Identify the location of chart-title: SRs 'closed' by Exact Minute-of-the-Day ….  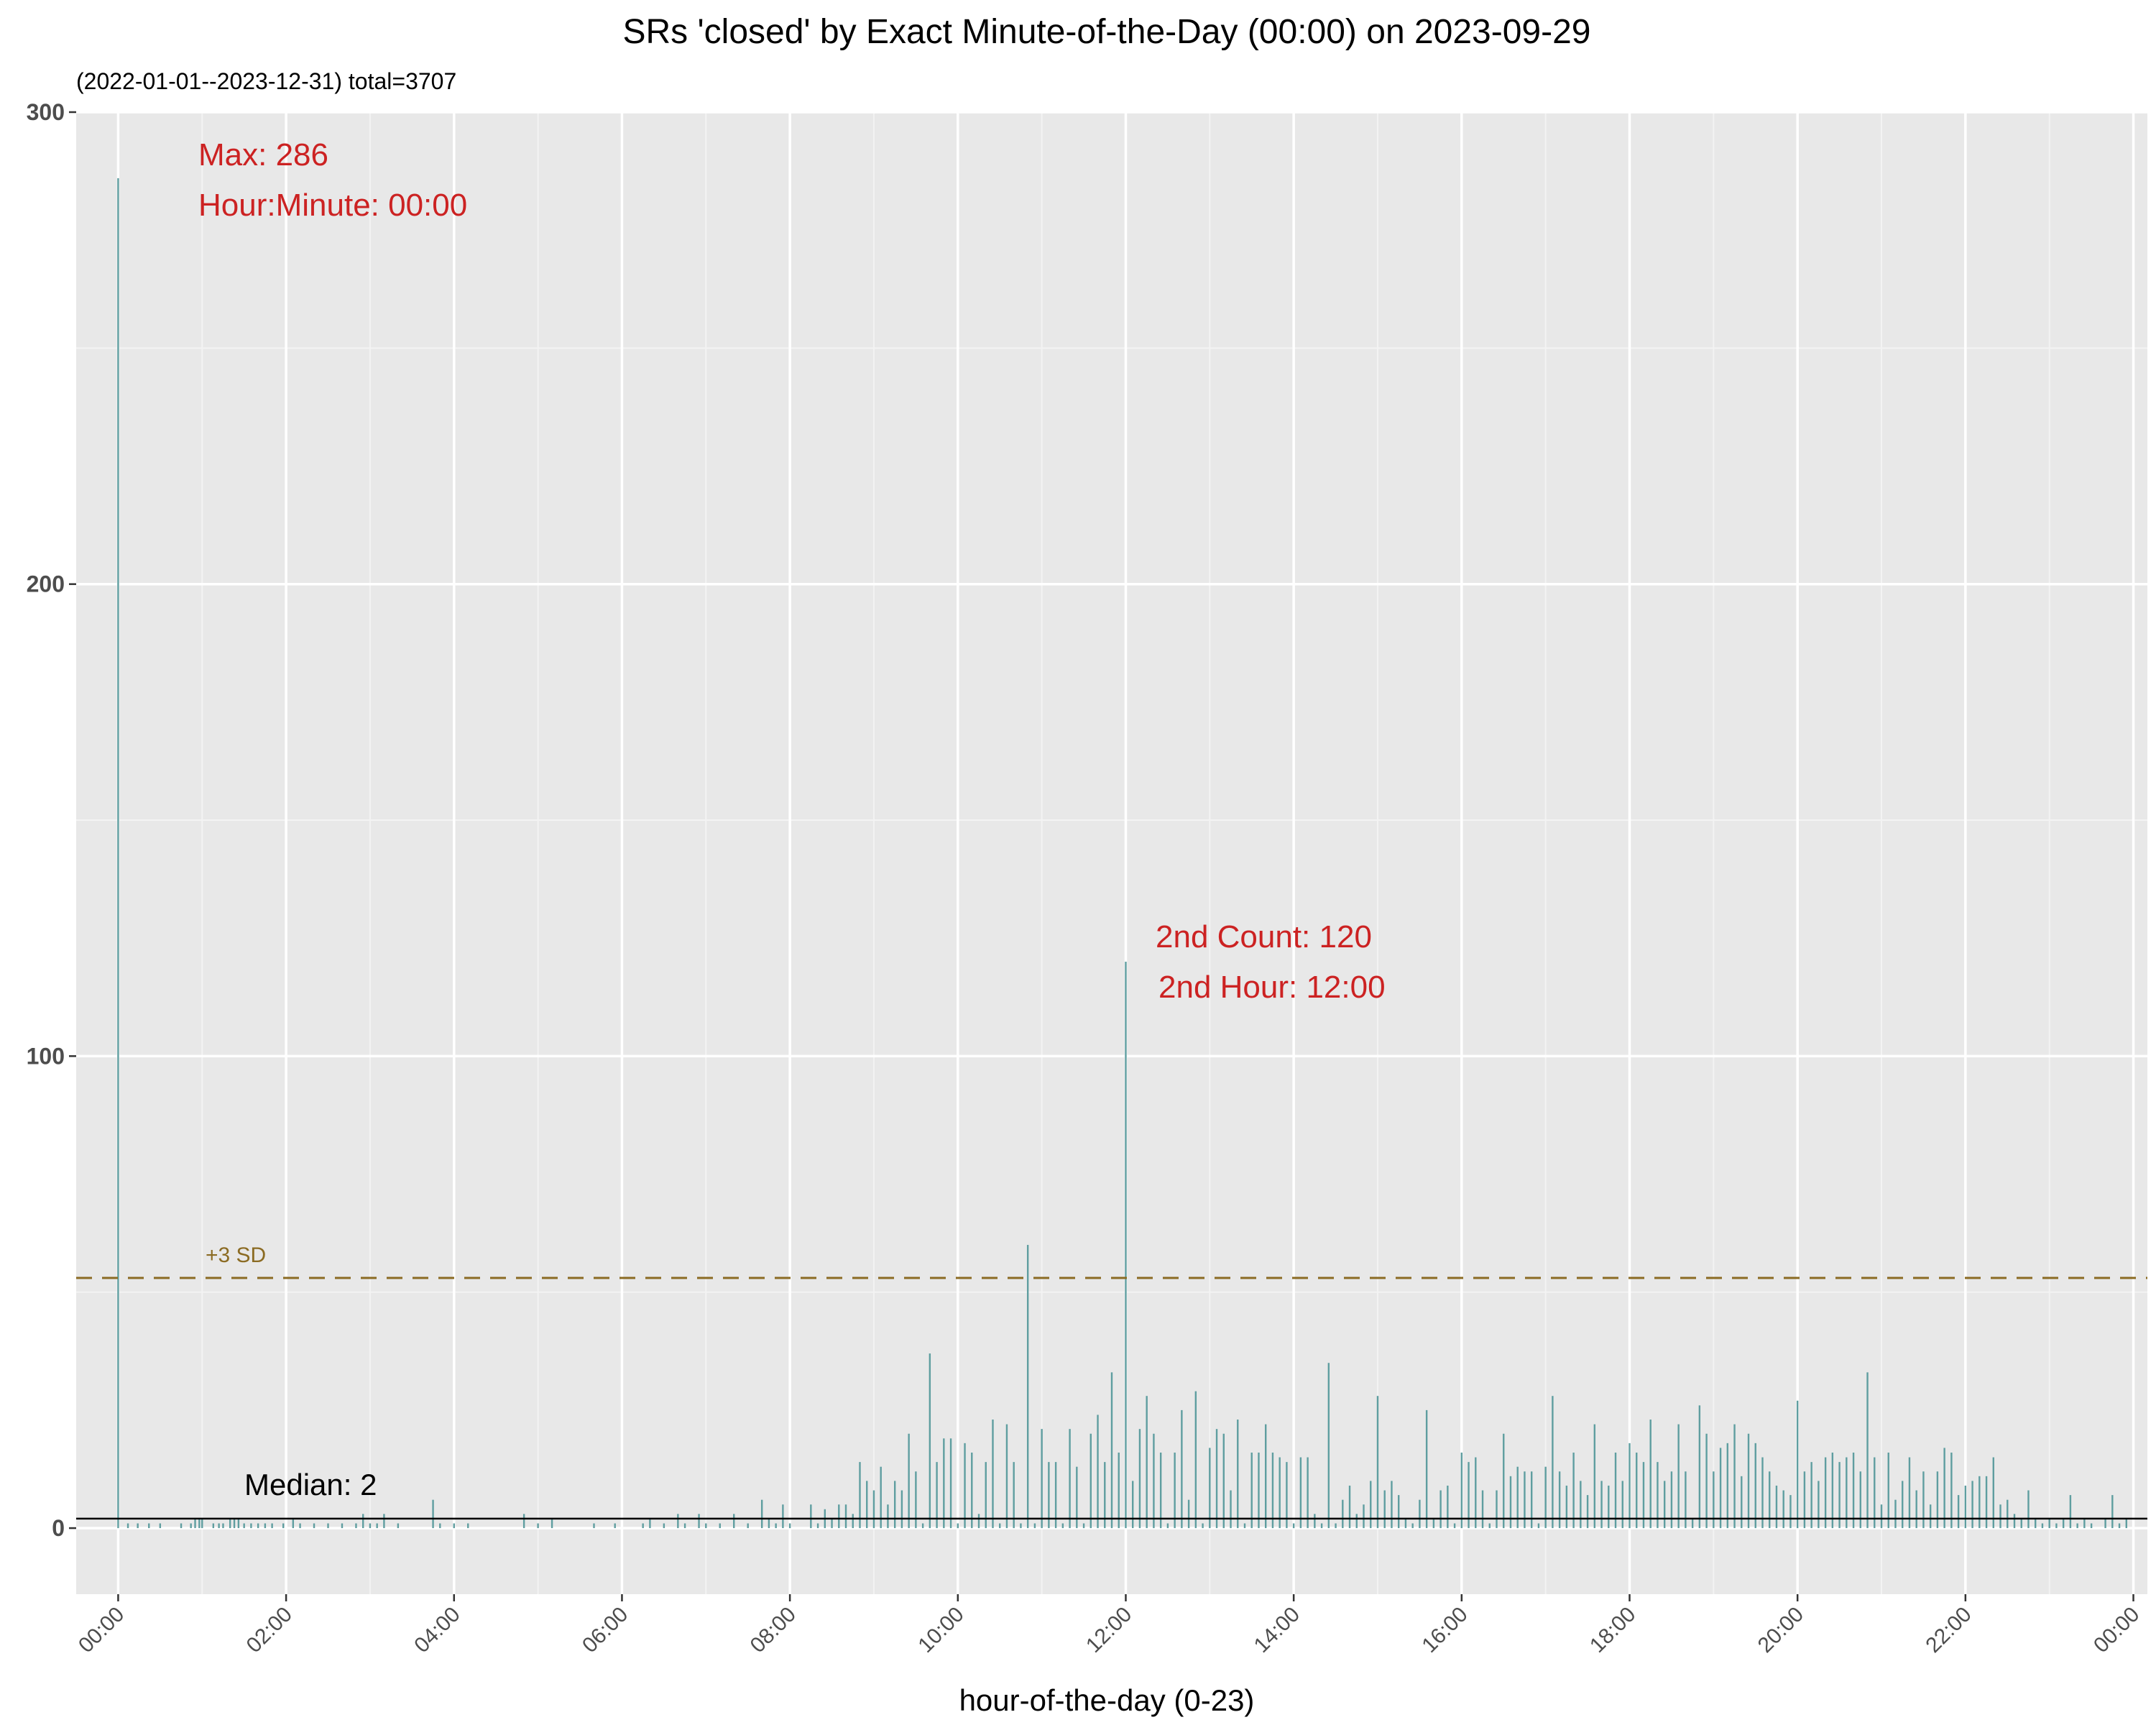
(1107, 32).